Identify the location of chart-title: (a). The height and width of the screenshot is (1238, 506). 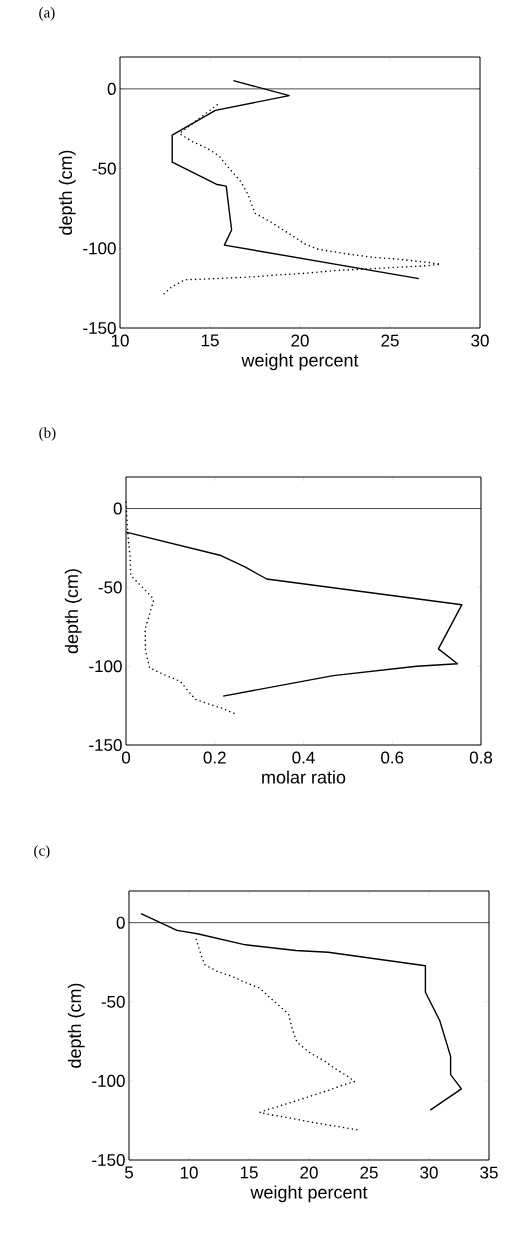
(47, 14).